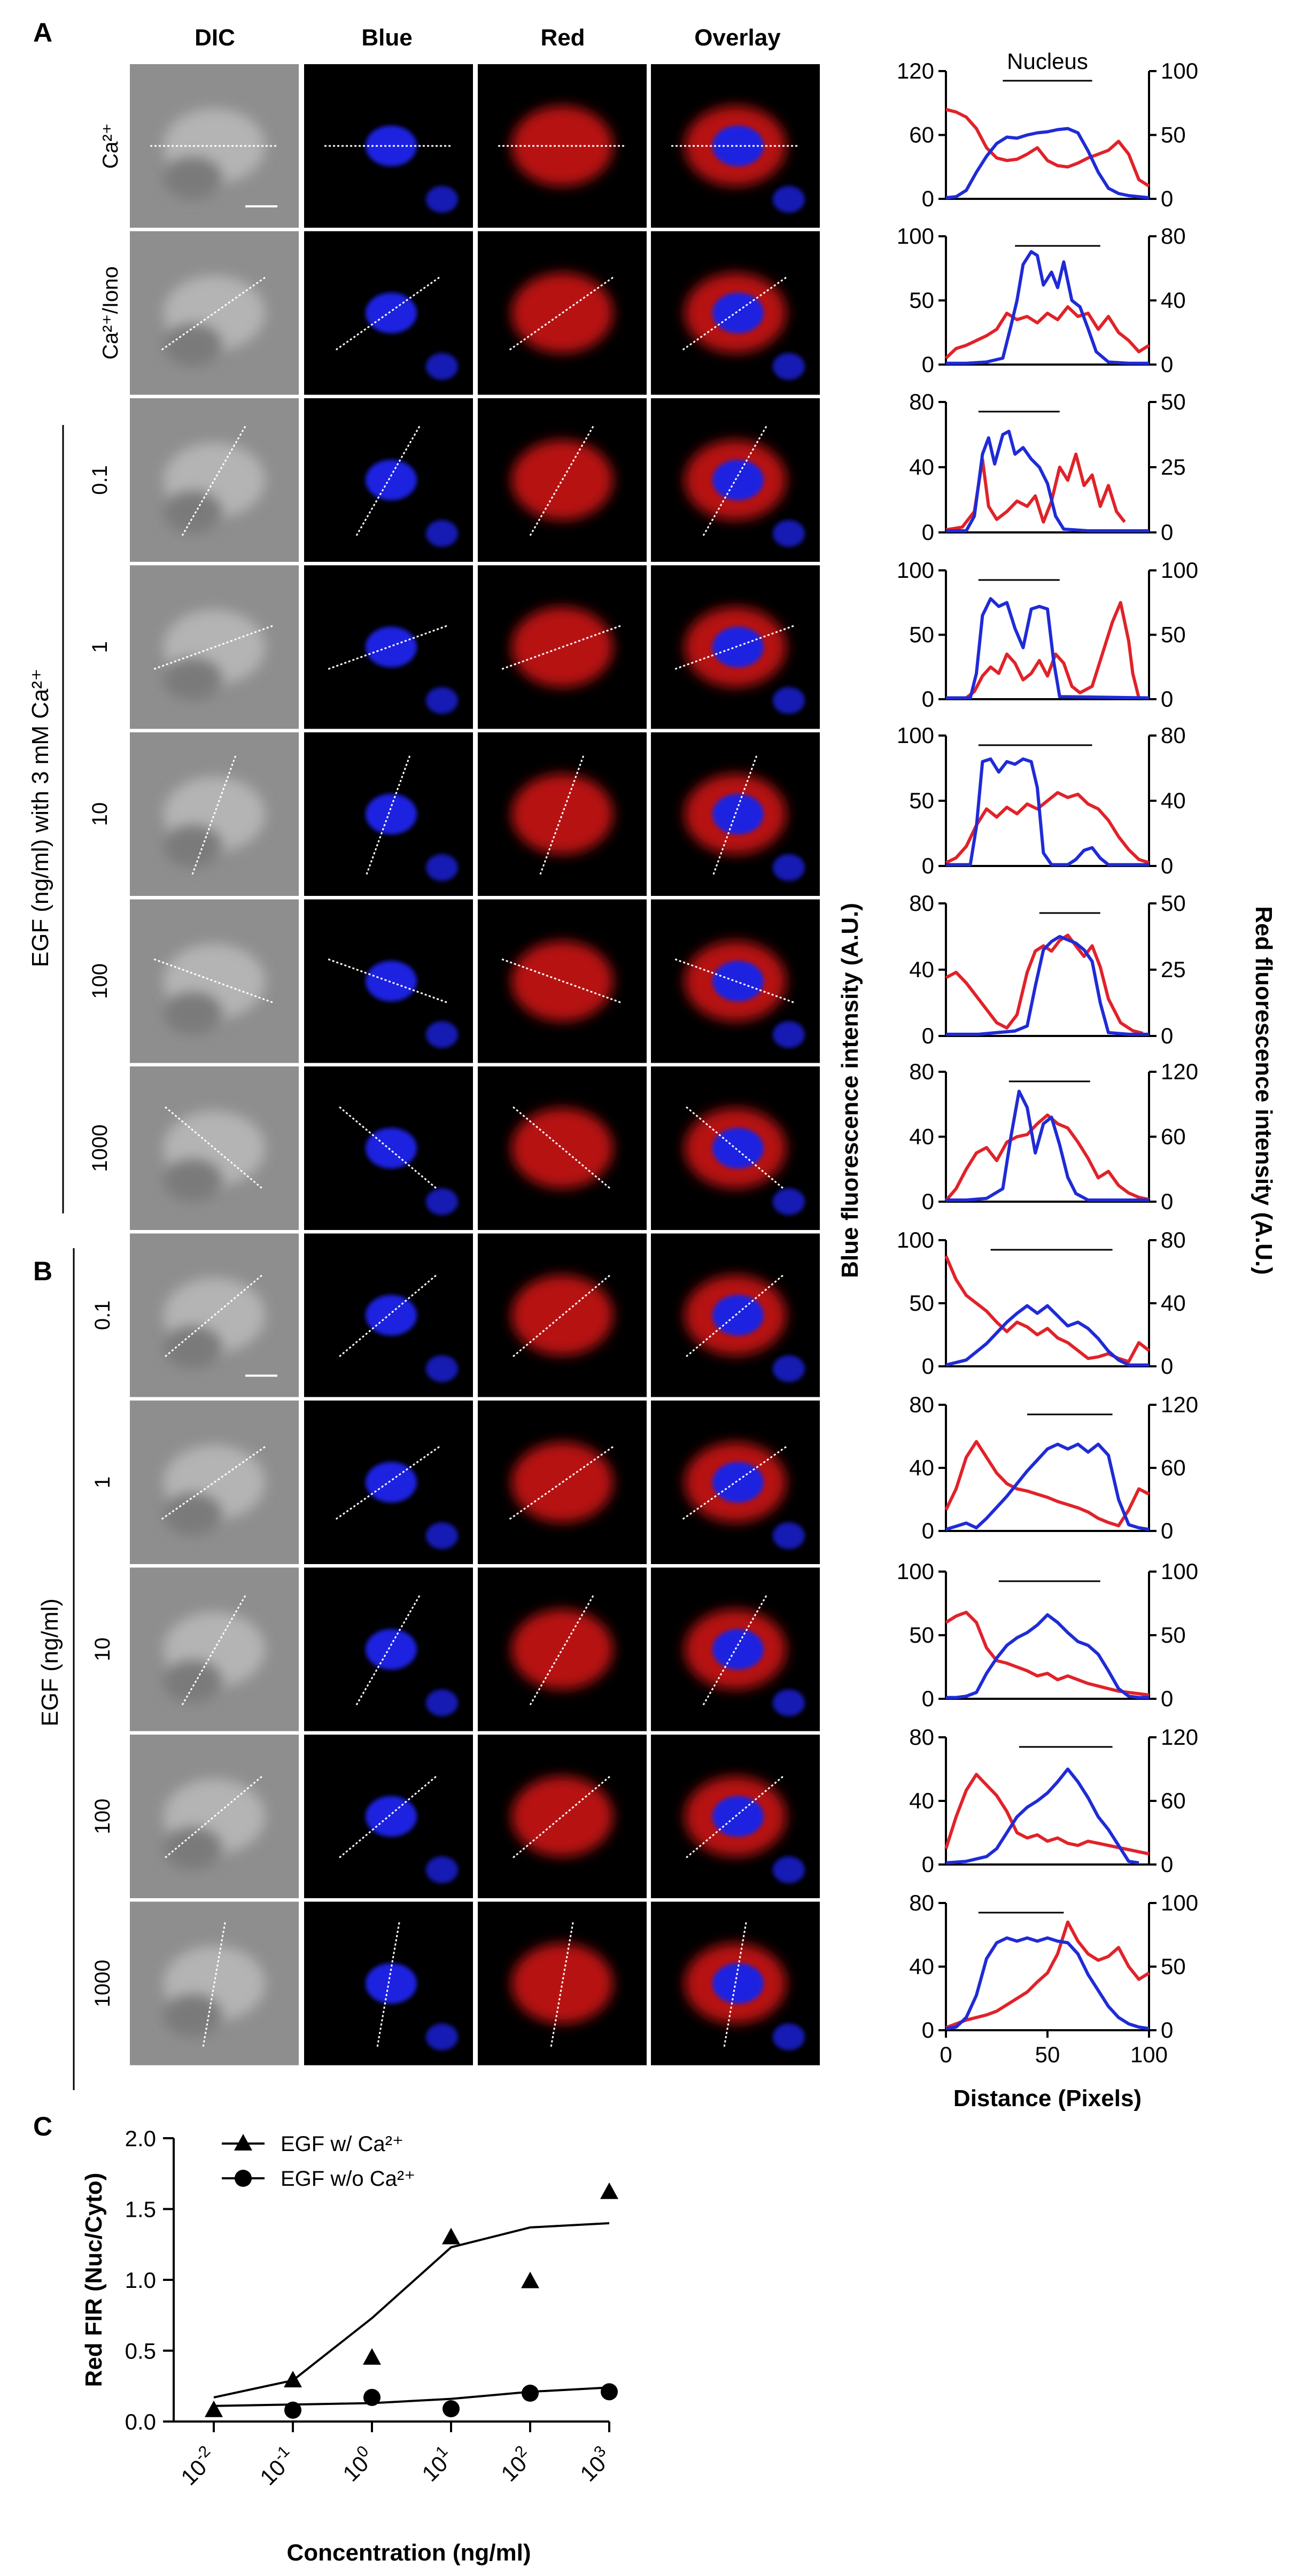 This screenshot has width=1304, height=2576. I want to click on profile-left-tick: 50, so click(921, 1303).